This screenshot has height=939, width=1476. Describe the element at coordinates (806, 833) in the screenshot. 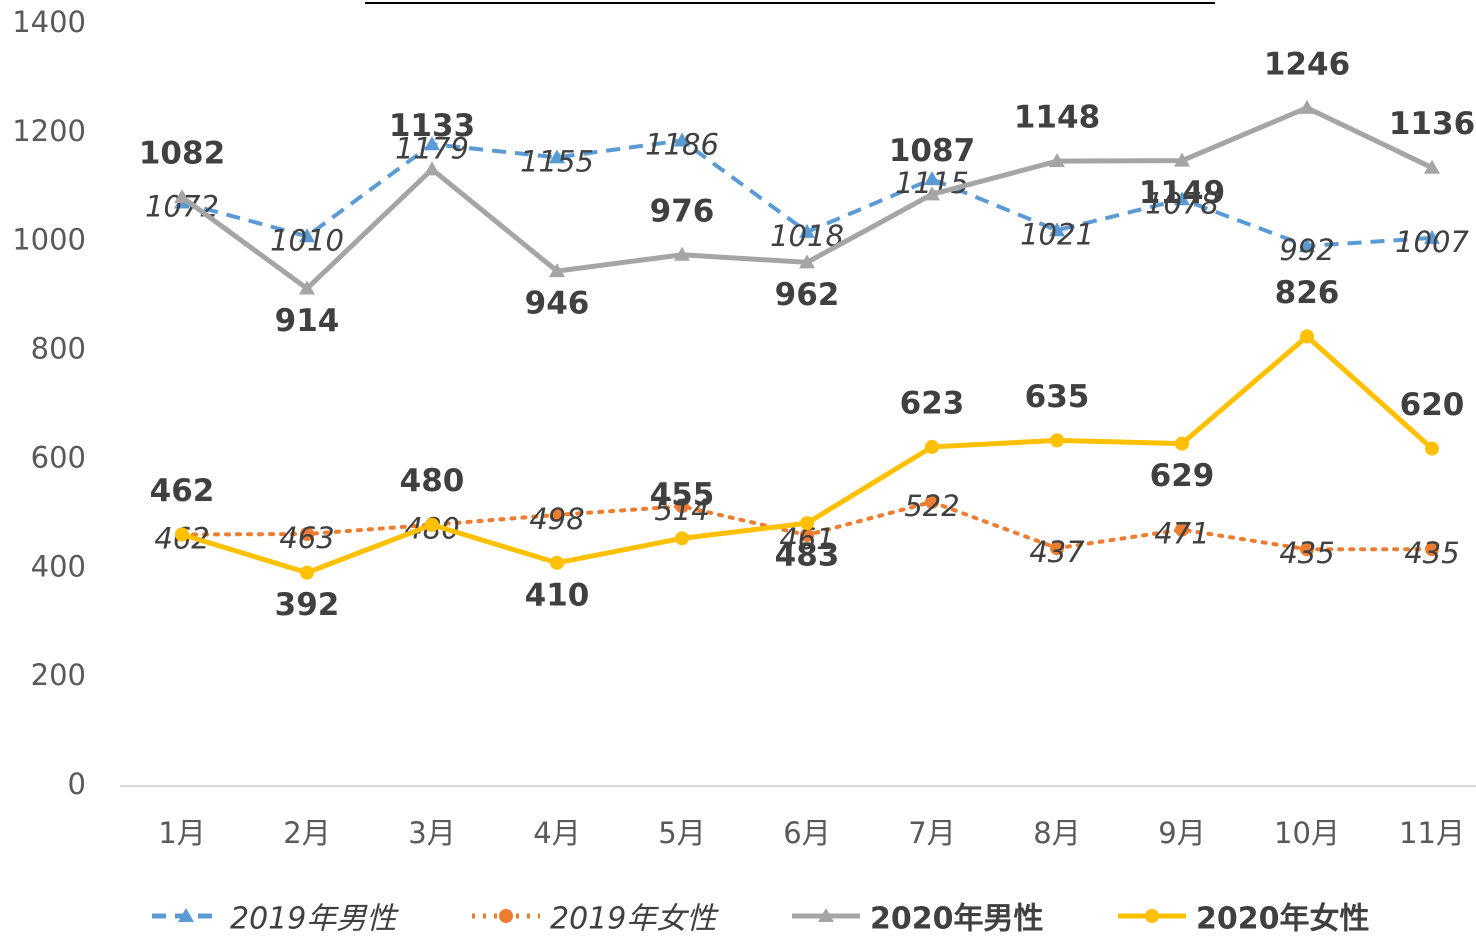

I see `x-tick-label: 6月` at that location.